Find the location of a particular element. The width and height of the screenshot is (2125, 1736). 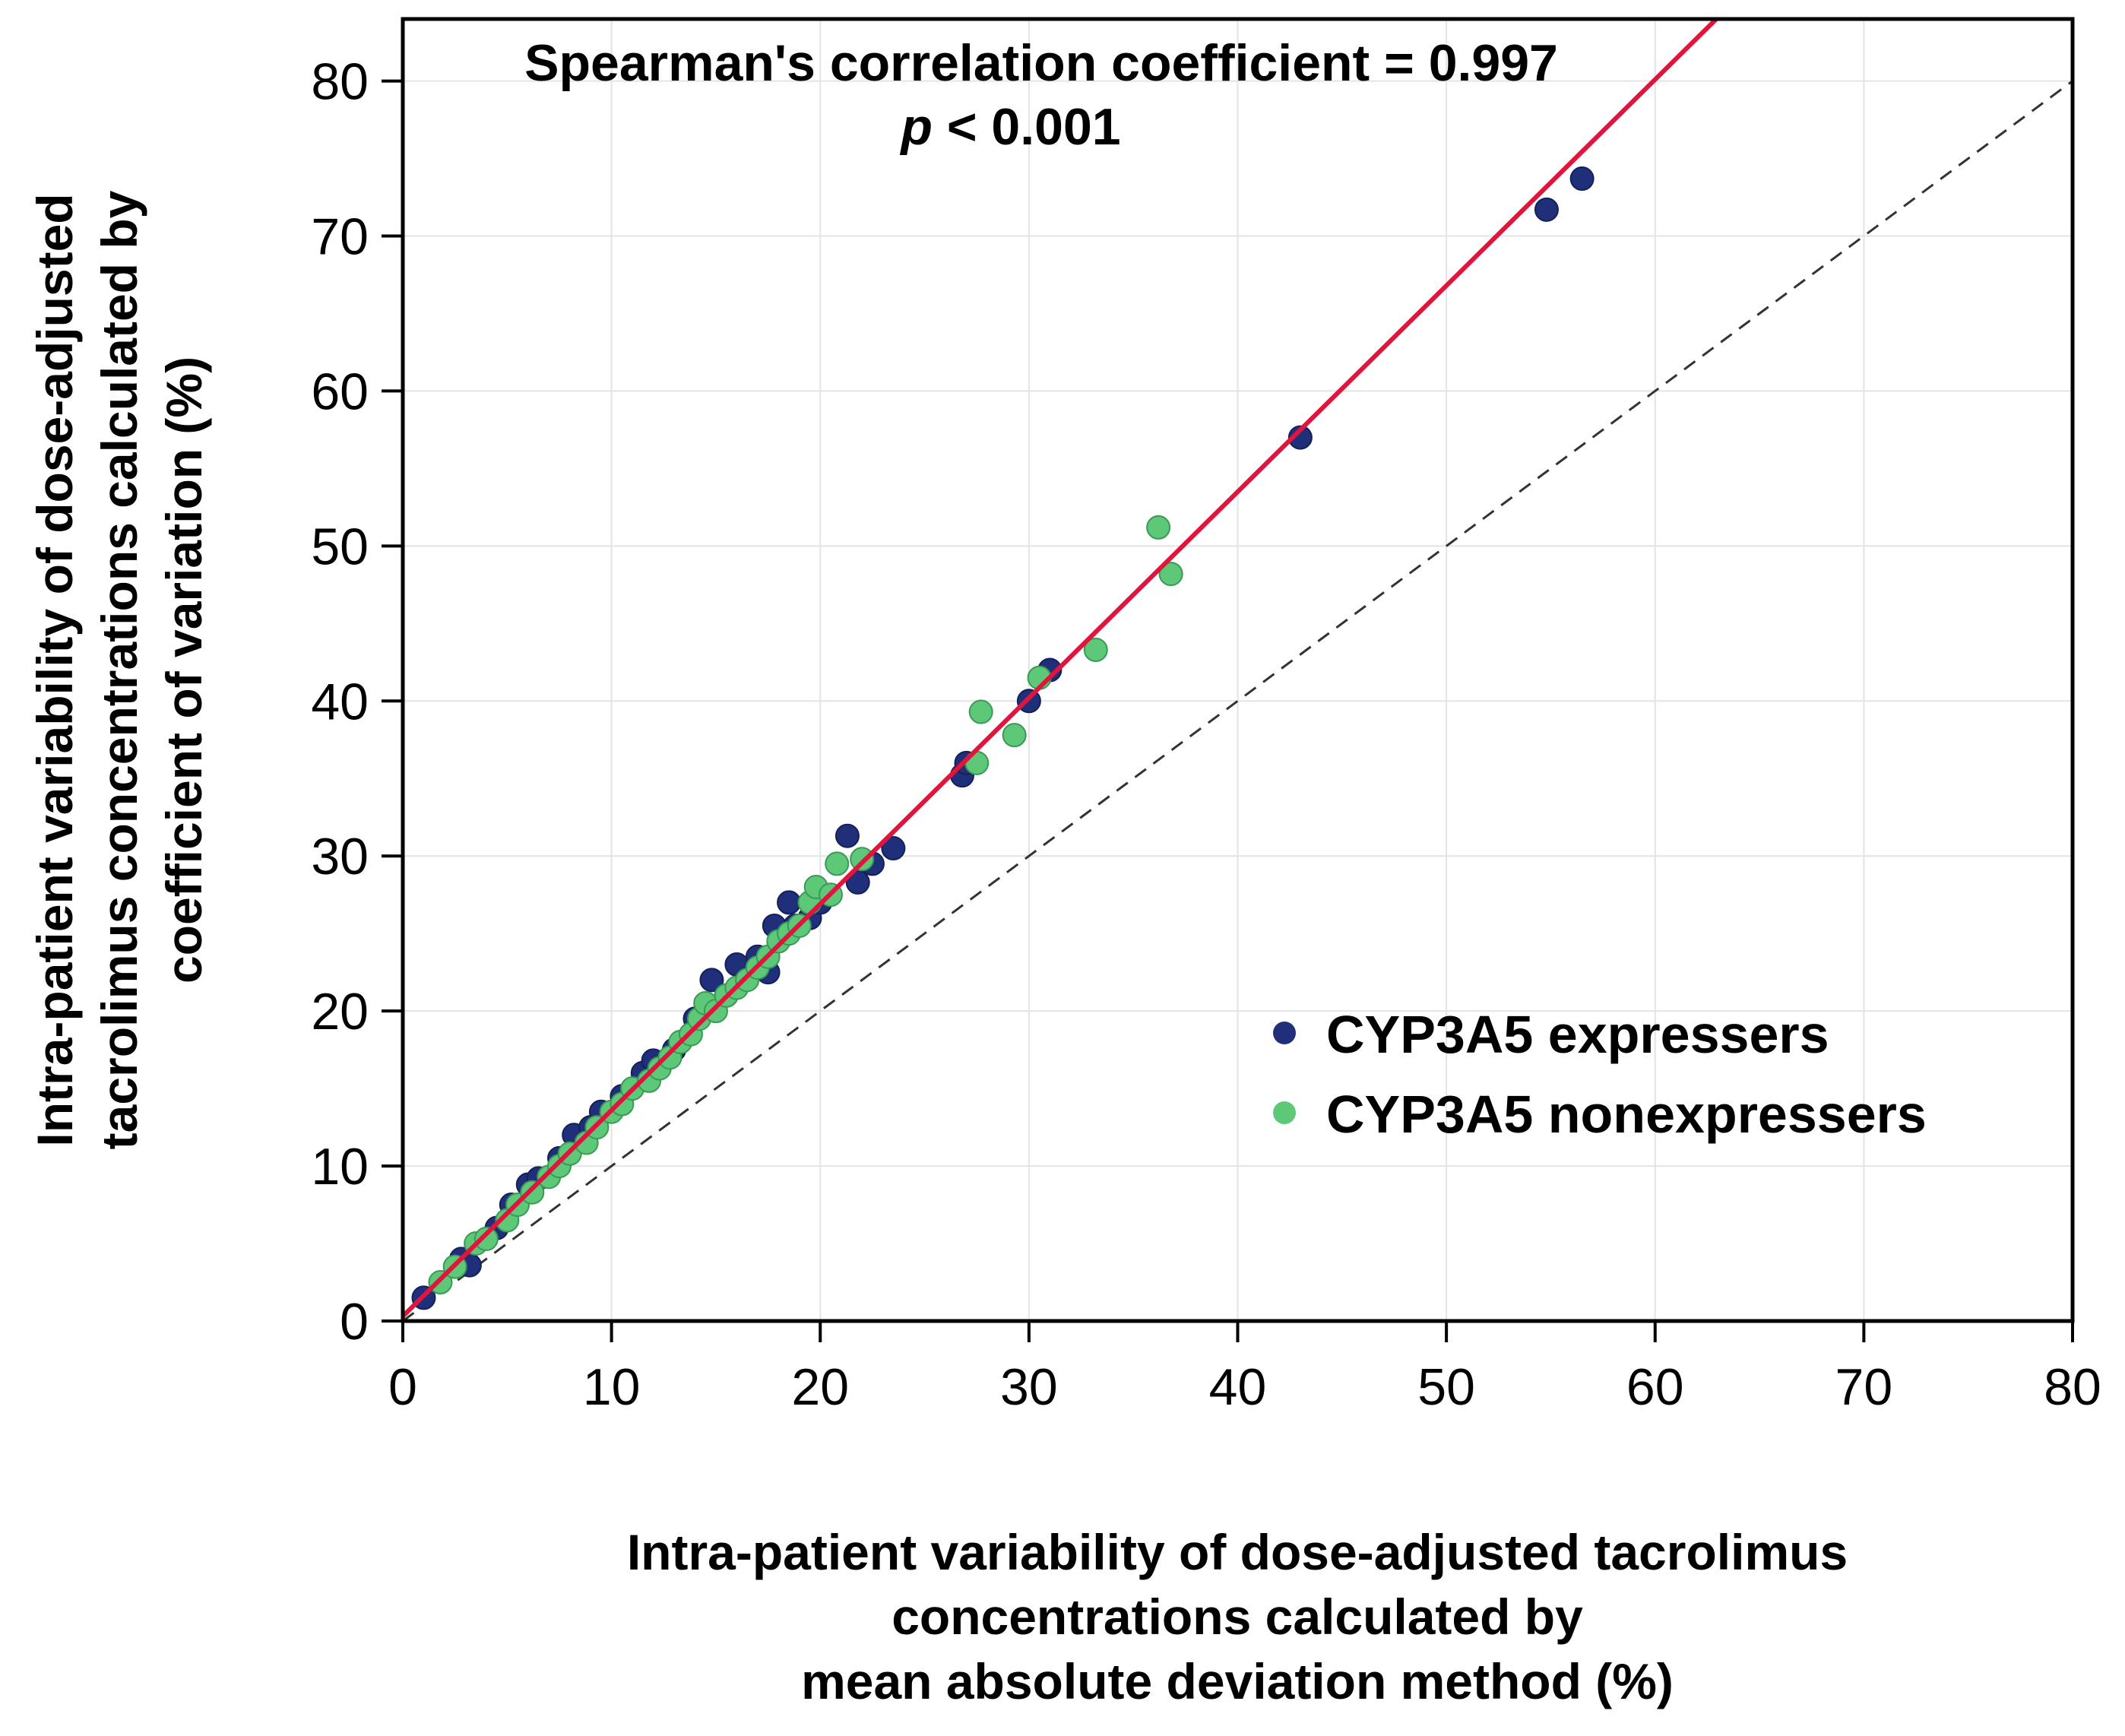

x-tick-label: 30 is located at coordinates (1029, 1387).